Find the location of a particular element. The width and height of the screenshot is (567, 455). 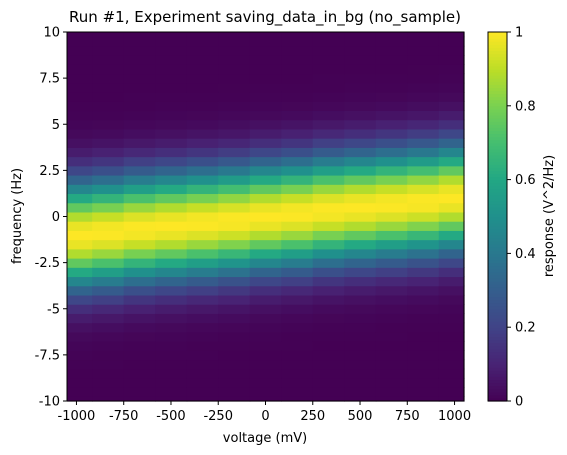

x-axis-ticks: -1000 -750 -500 -250 0 250 500 750 1000 is located at coordinates (264, 412).